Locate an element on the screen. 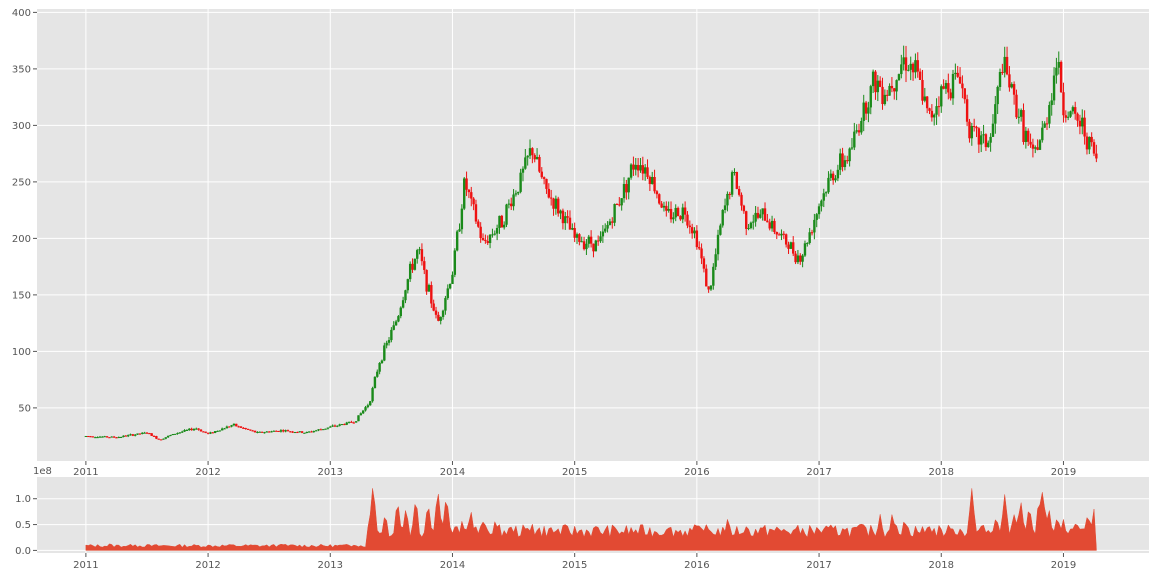 This screenshot has height=578, width=1159. volume-x-tick-label: 2017 is located at coordinates (818, 565).